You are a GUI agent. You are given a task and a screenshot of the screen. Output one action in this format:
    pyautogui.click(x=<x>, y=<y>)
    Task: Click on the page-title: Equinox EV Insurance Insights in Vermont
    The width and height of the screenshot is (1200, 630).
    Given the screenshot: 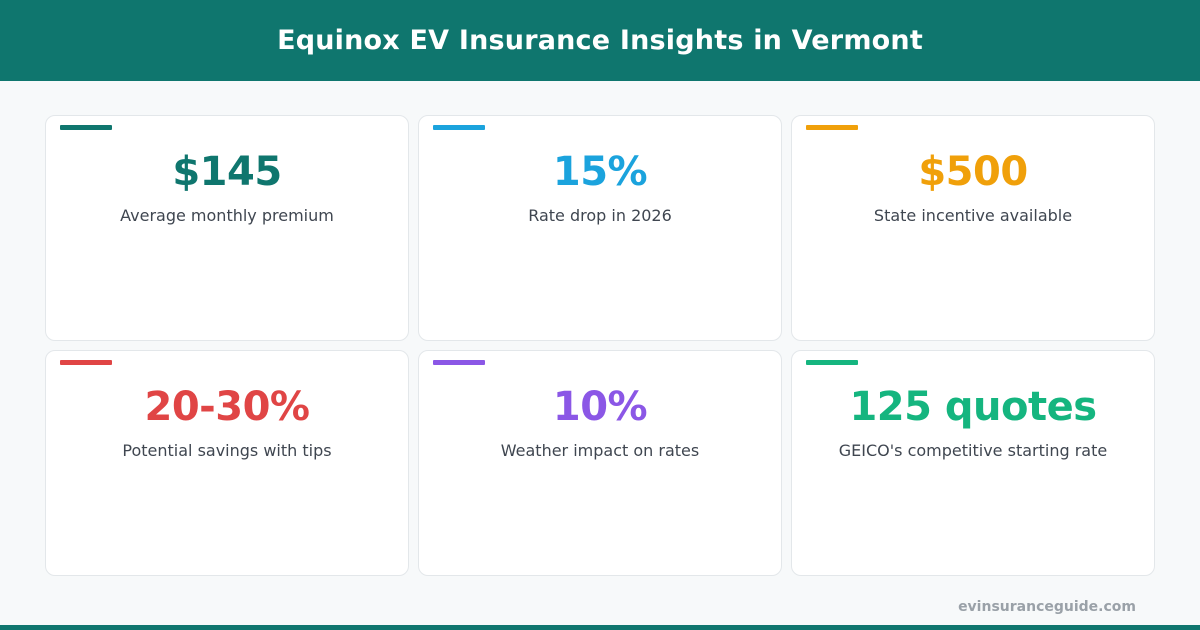 What is the action you would take?
    pyautogui.click(x=600, y=40)
    